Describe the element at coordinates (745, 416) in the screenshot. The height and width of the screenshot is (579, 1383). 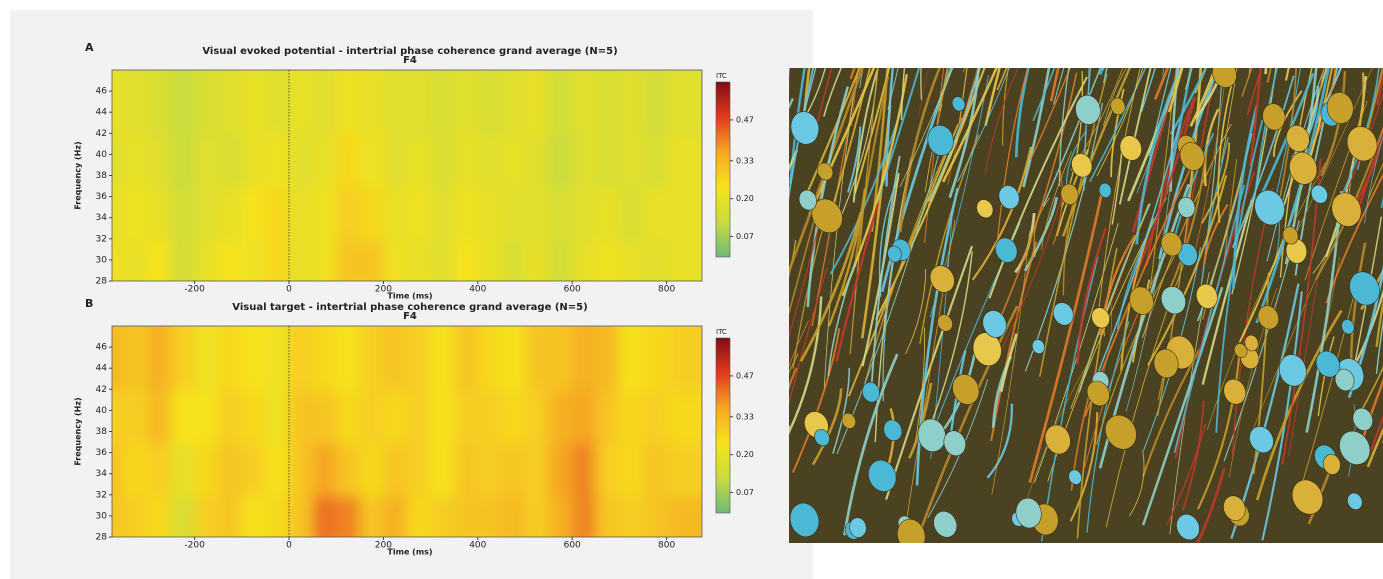
I see `colorbar-tick-label: 0.33` at that location.